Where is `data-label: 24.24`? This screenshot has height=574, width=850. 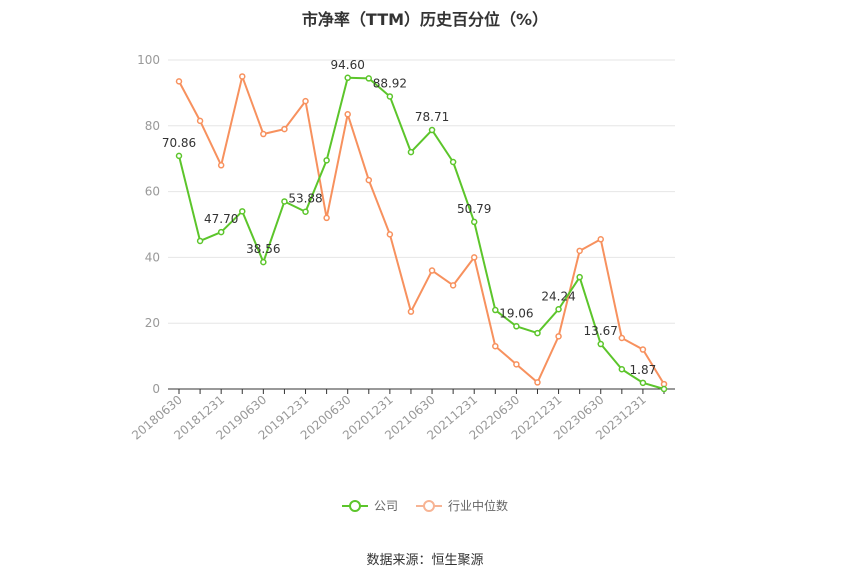
data-label: 24.24 is located at coordinates (558, 296).